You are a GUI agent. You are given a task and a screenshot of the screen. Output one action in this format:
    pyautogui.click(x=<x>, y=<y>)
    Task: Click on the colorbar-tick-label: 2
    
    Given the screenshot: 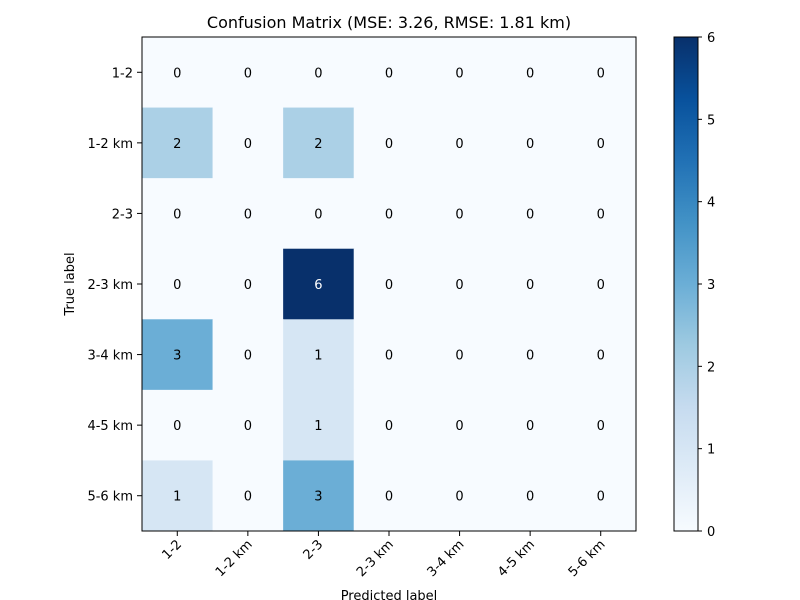 What is the action you would take?
    pyautogui.click(x=711, y=367)
    